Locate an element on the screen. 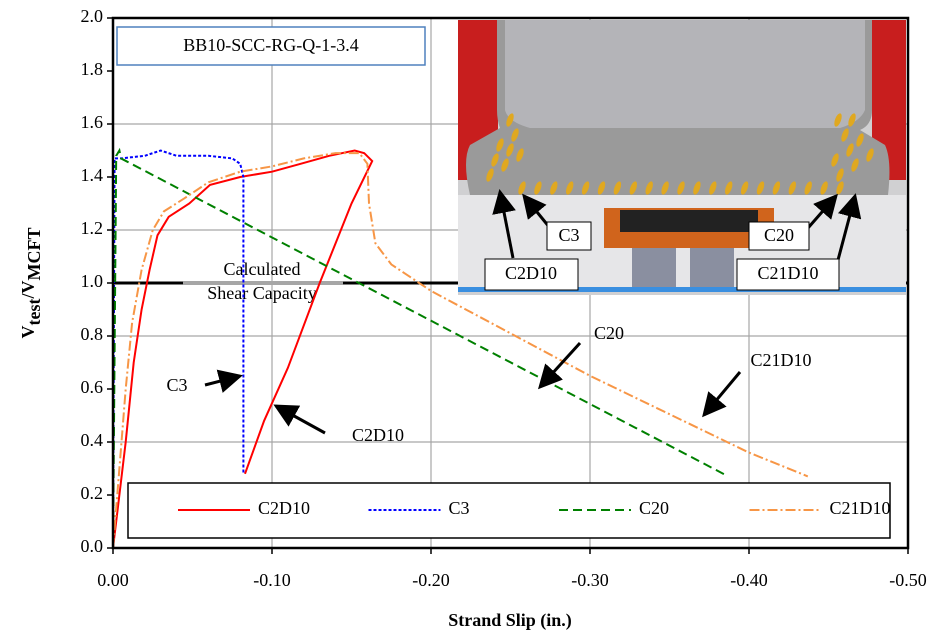 The image size is (943, 642). legend-label: C2D10 is located at coordinates (284, 508).